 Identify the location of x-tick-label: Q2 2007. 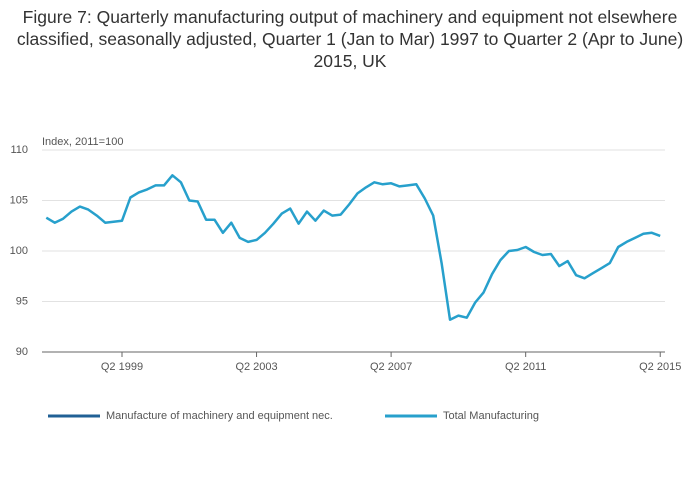
(391, 367).